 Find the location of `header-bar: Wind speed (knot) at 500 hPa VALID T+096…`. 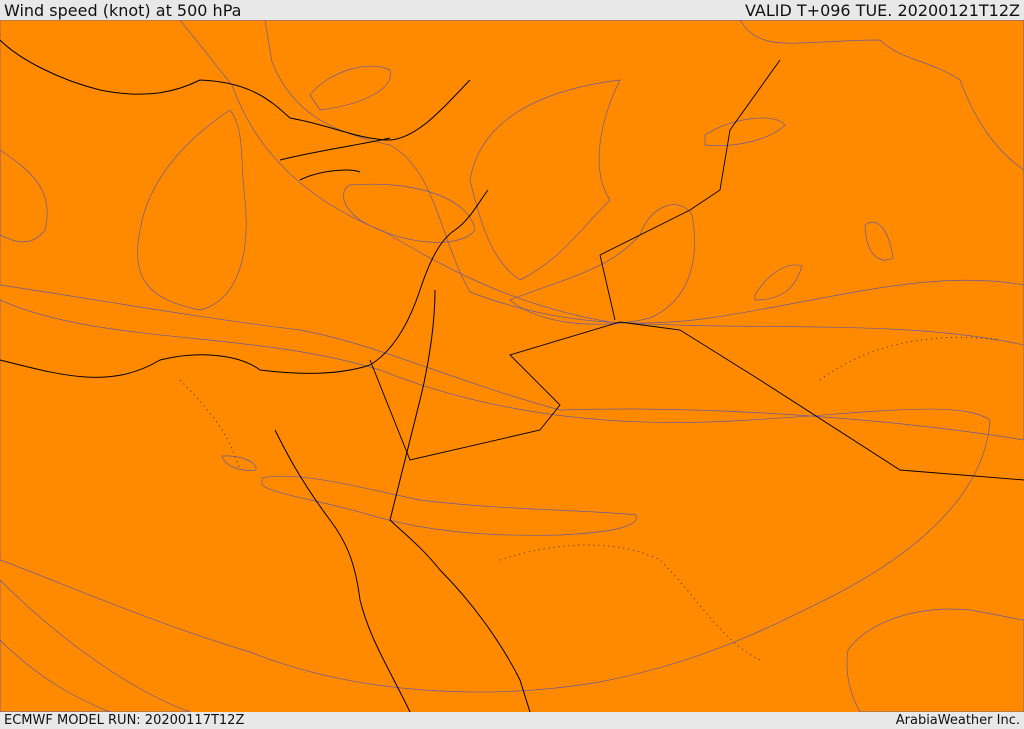

header-bar: Wind speed (knot) at 500 hPa VALID T+096… is located at coordinates (512, 10).